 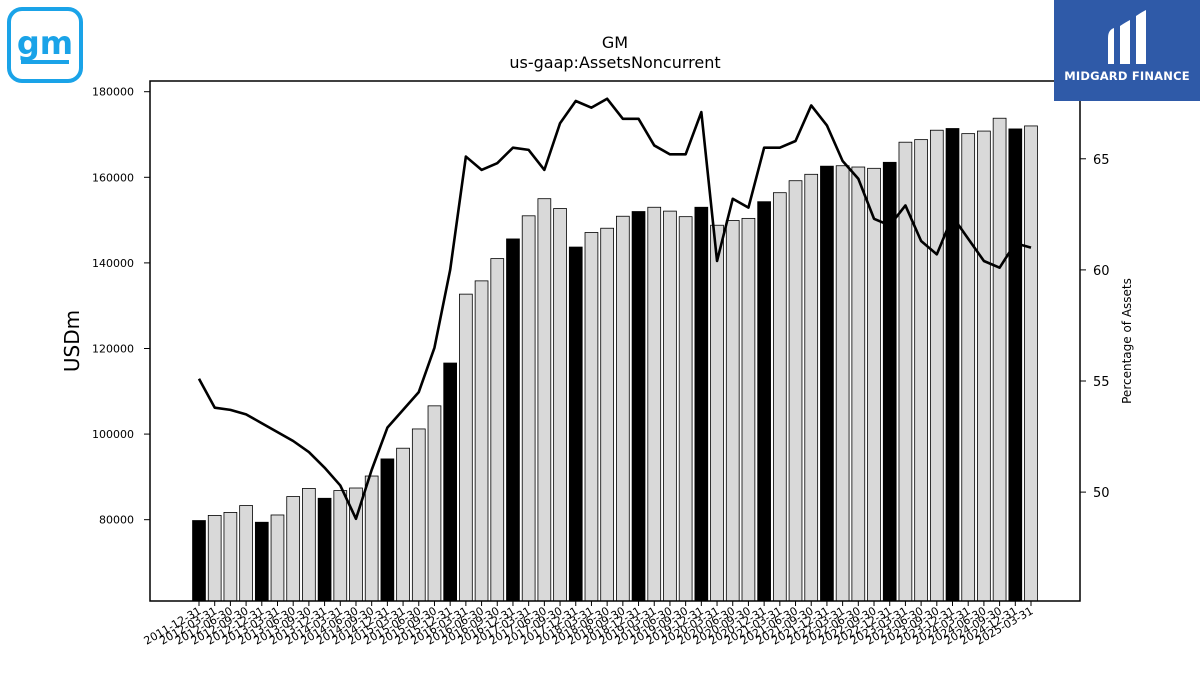 What do you see at coordinates (1101, 160) in the screenshot?
I see `y2-tick-label: 65` at bounding box center [1101, 160].